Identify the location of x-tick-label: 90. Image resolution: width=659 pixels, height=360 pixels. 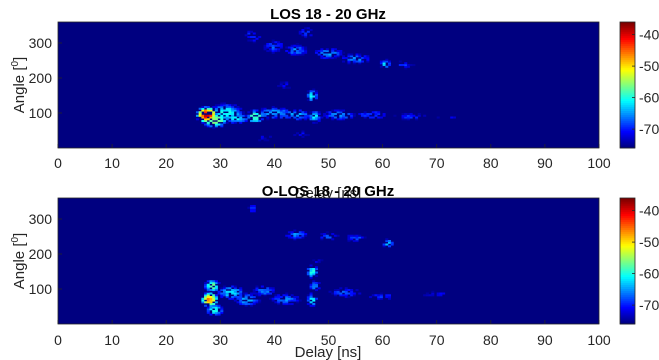
(545, 163).